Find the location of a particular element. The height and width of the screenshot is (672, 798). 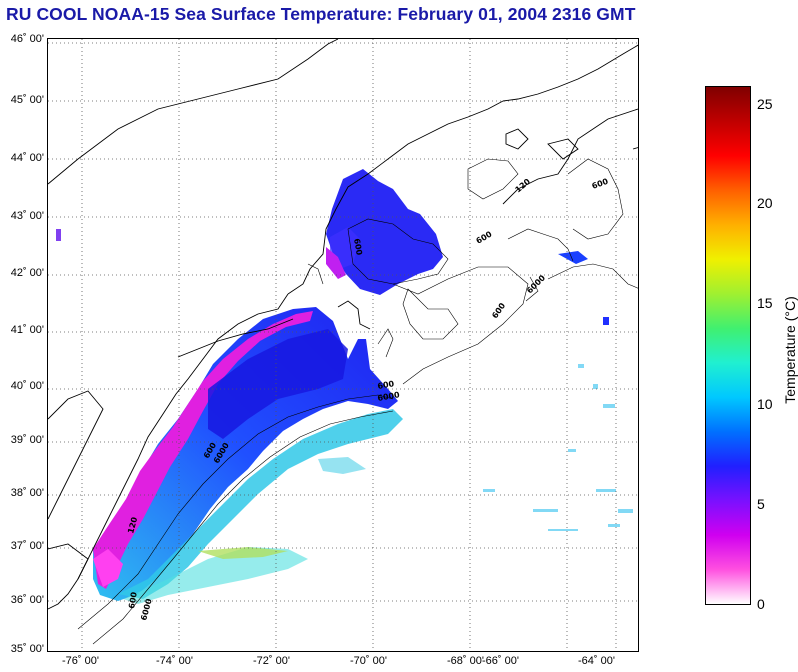

lat-label: 38˚ 00' is located at coordinates (27, 493).